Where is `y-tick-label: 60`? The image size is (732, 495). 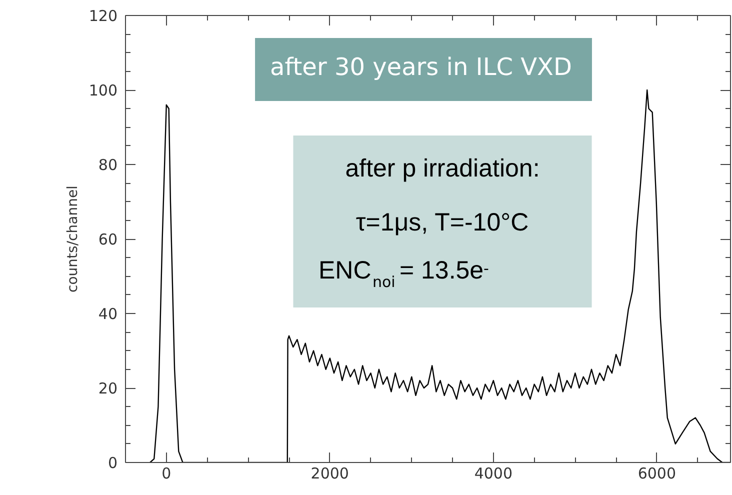
y-tick-label: 60 is located at coordinates (108, 239).